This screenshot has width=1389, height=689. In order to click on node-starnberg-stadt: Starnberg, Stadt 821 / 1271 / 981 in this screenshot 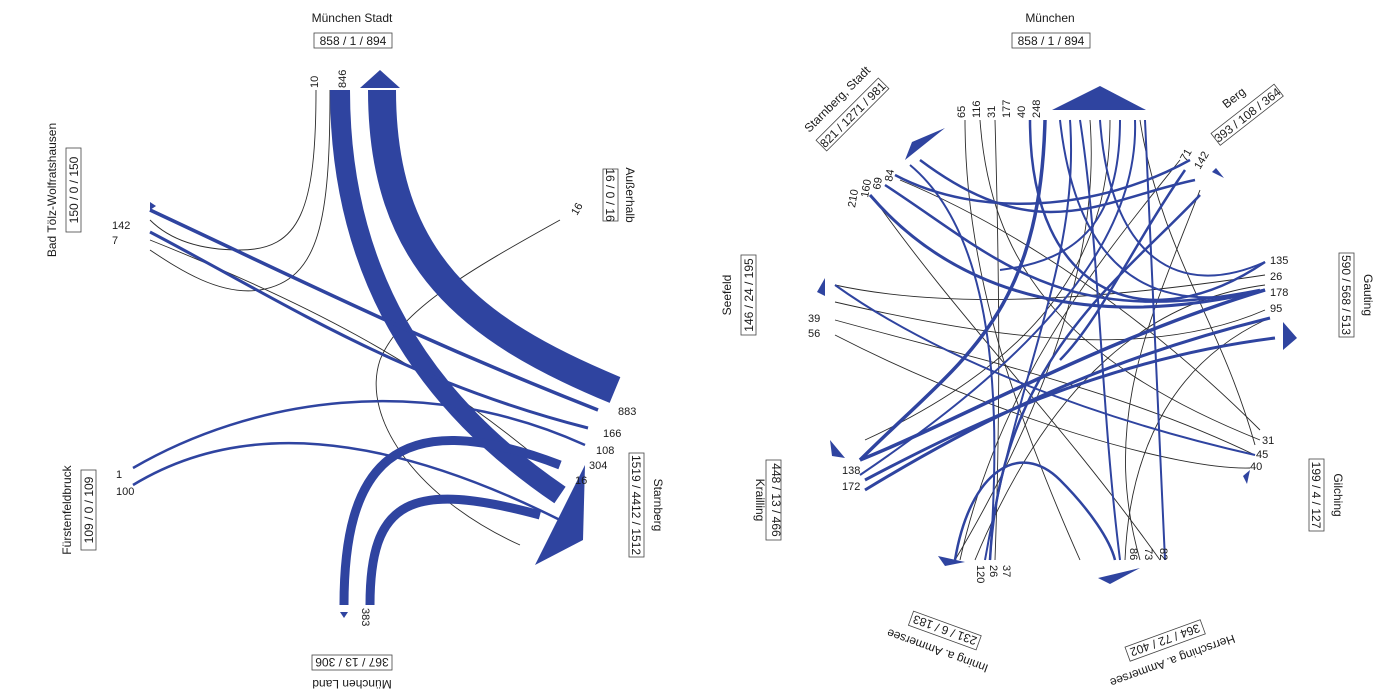, I will do `click(845, 107)`.